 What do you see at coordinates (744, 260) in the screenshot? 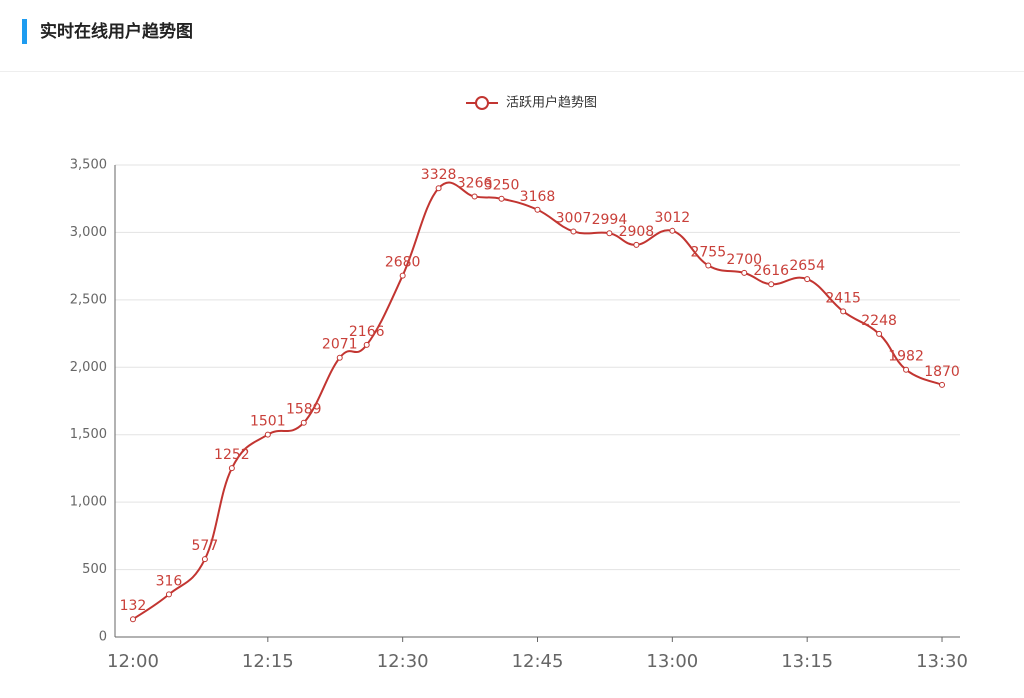
I see `data-label: 2700` at bounding box center [744, 260].